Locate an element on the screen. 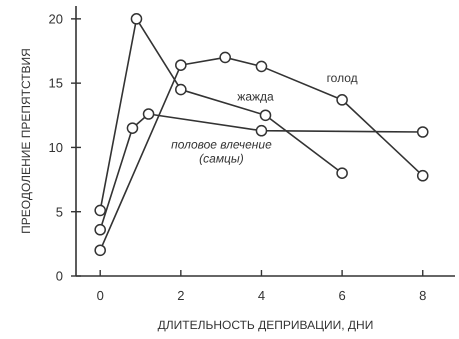 The image size is (459, 339). x-tick-label: 6 is located at coordinates (342, 295).